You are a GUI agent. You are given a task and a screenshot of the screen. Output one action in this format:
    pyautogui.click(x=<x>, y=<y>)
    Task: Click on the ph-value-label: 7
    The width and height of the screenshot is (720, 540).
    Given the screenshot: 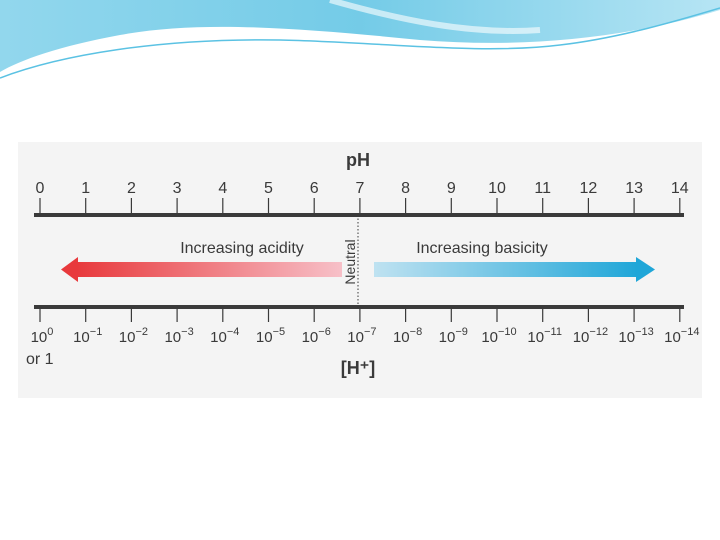 What is the action you would take?
    pyautogui.click(x=359, y=188)
    